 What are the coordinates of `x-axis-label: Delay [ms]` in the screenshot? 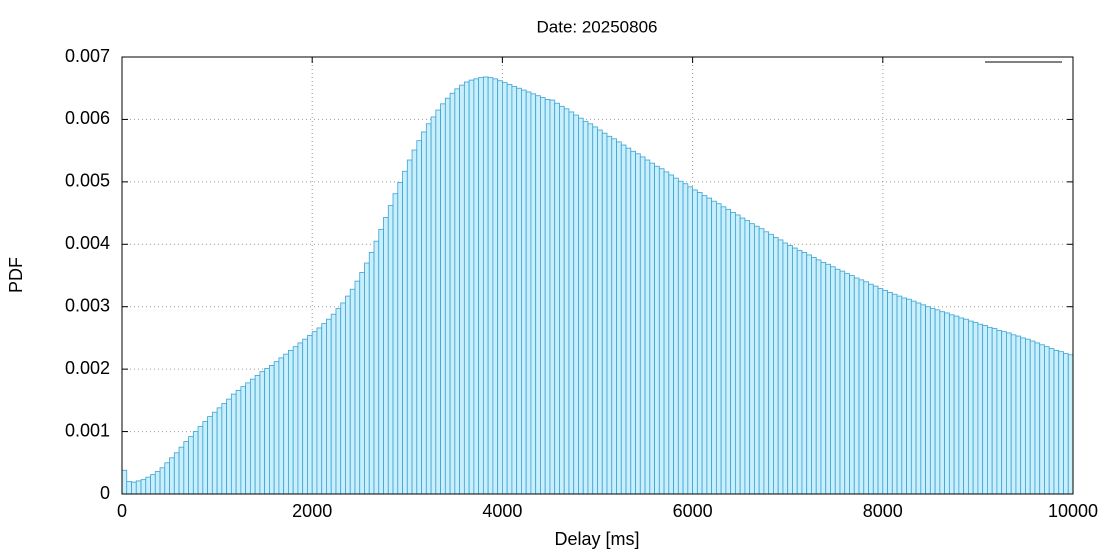 It's located at (596, 539).